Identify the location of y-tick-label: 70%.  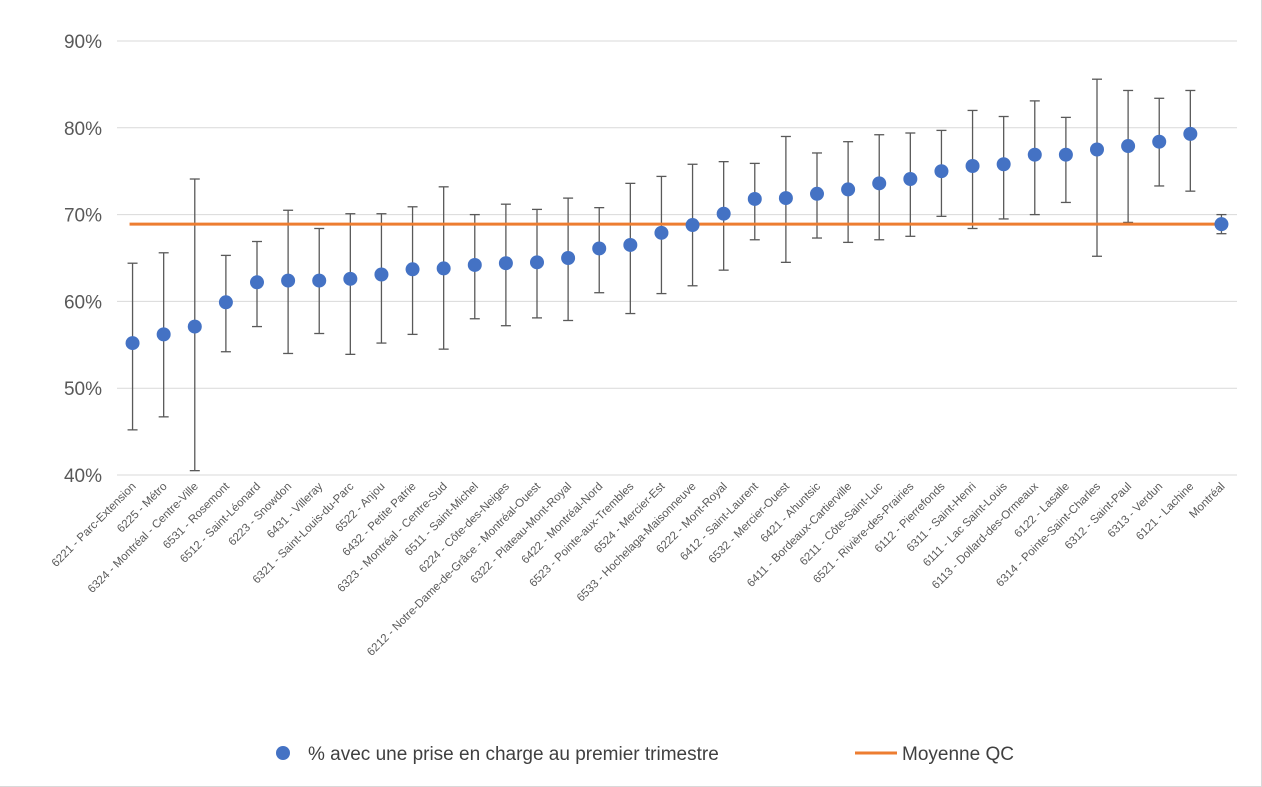
(83, 216).